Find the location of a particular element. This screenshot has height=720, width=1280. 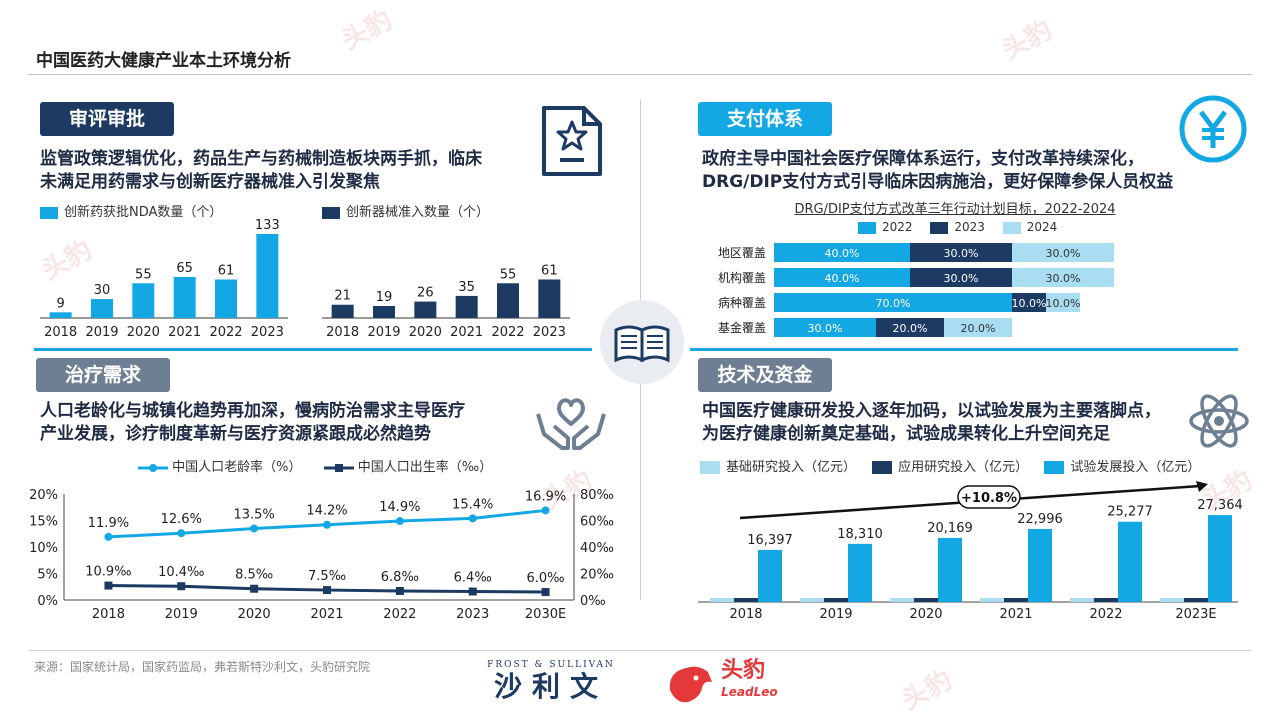

rnd-legend-basic: 基础研究投入（亿元） is located at coordinates (791, 467).